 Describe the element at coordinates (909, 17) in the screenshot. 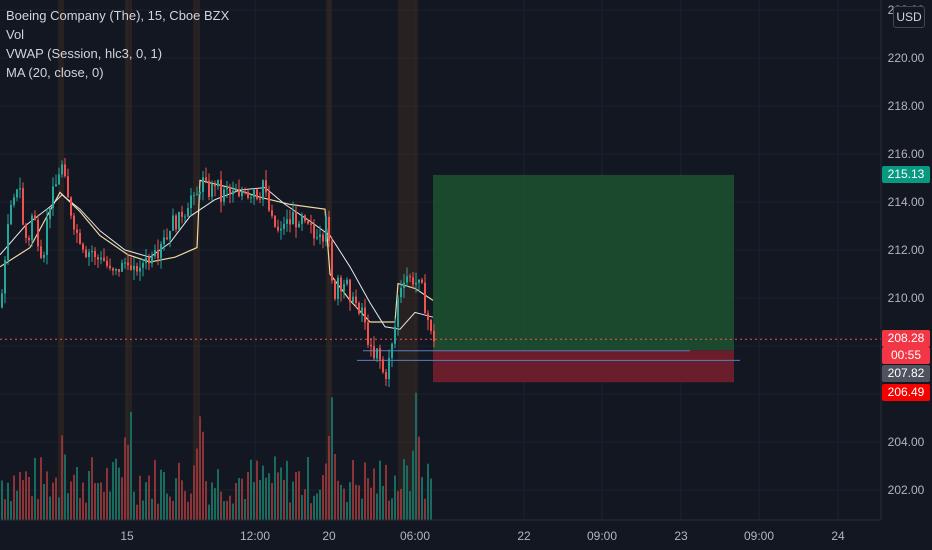

I see `currency-button: USD` at that location.